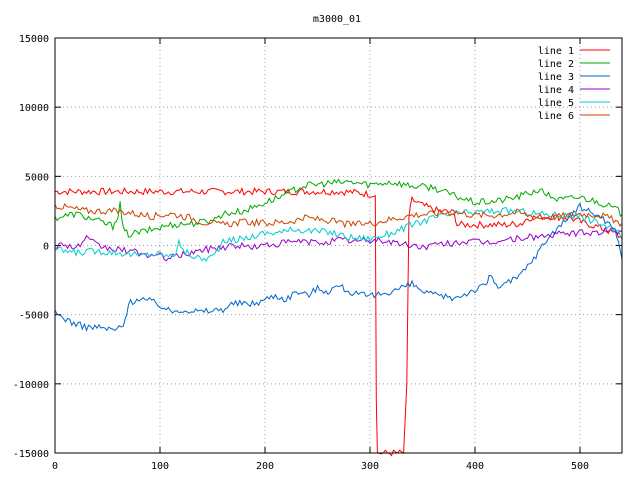  I want to click on y-tick-label: -10000, so click(31, 385).